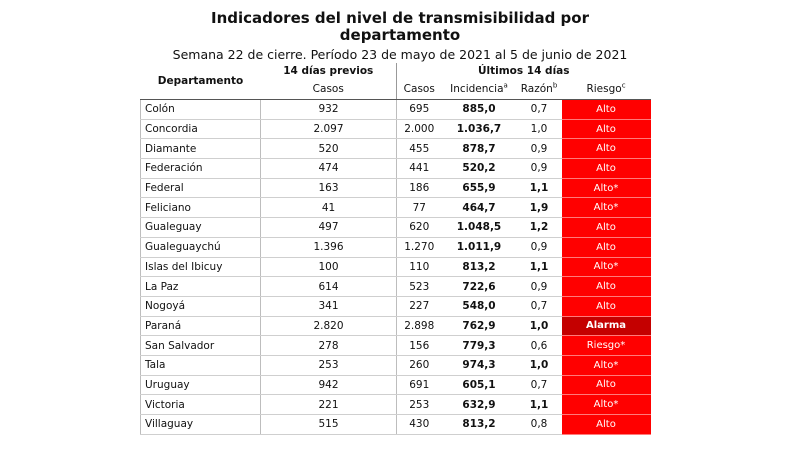 Image resolution: width=800 pixels, height=450 pixels. I want to click on cell-incidencia: 1.011,9, so click(479, 247).